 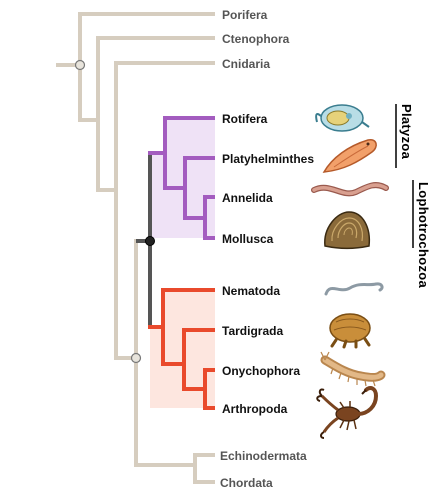 What do you see at coordinates (354, 289) in the screenshot?
I see `roundworm-icon` at bounding box center [354, 289].